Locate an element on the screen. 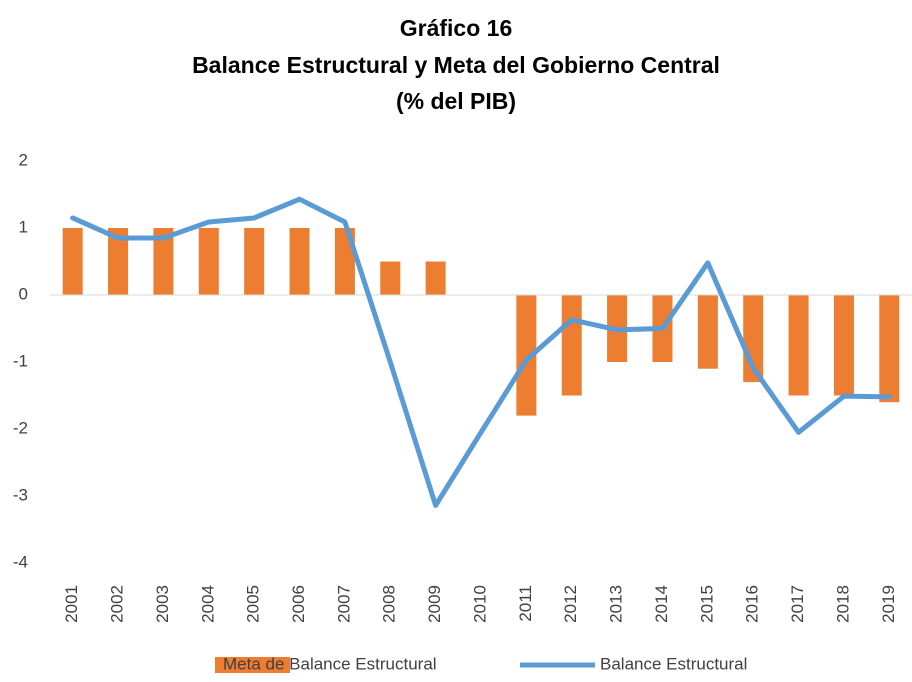  x-tick-label: 2004 is located at coordinates (207, 604).